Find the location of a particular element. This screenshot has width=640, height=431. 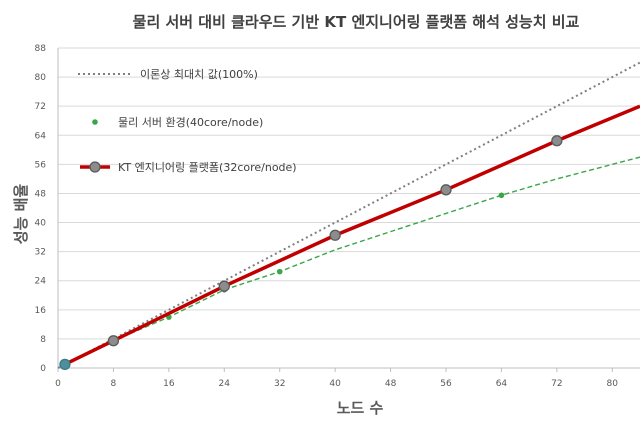

y-tick-label: 72 is located at coordinates (40, 107).